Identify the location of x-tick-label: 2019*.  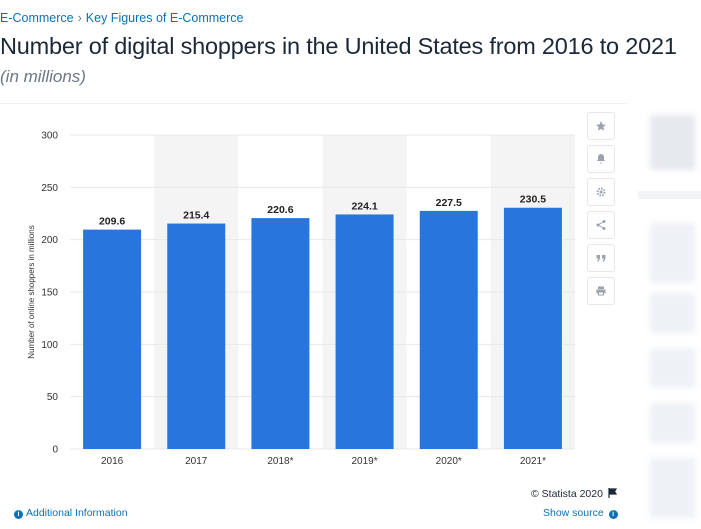
(365, 461).